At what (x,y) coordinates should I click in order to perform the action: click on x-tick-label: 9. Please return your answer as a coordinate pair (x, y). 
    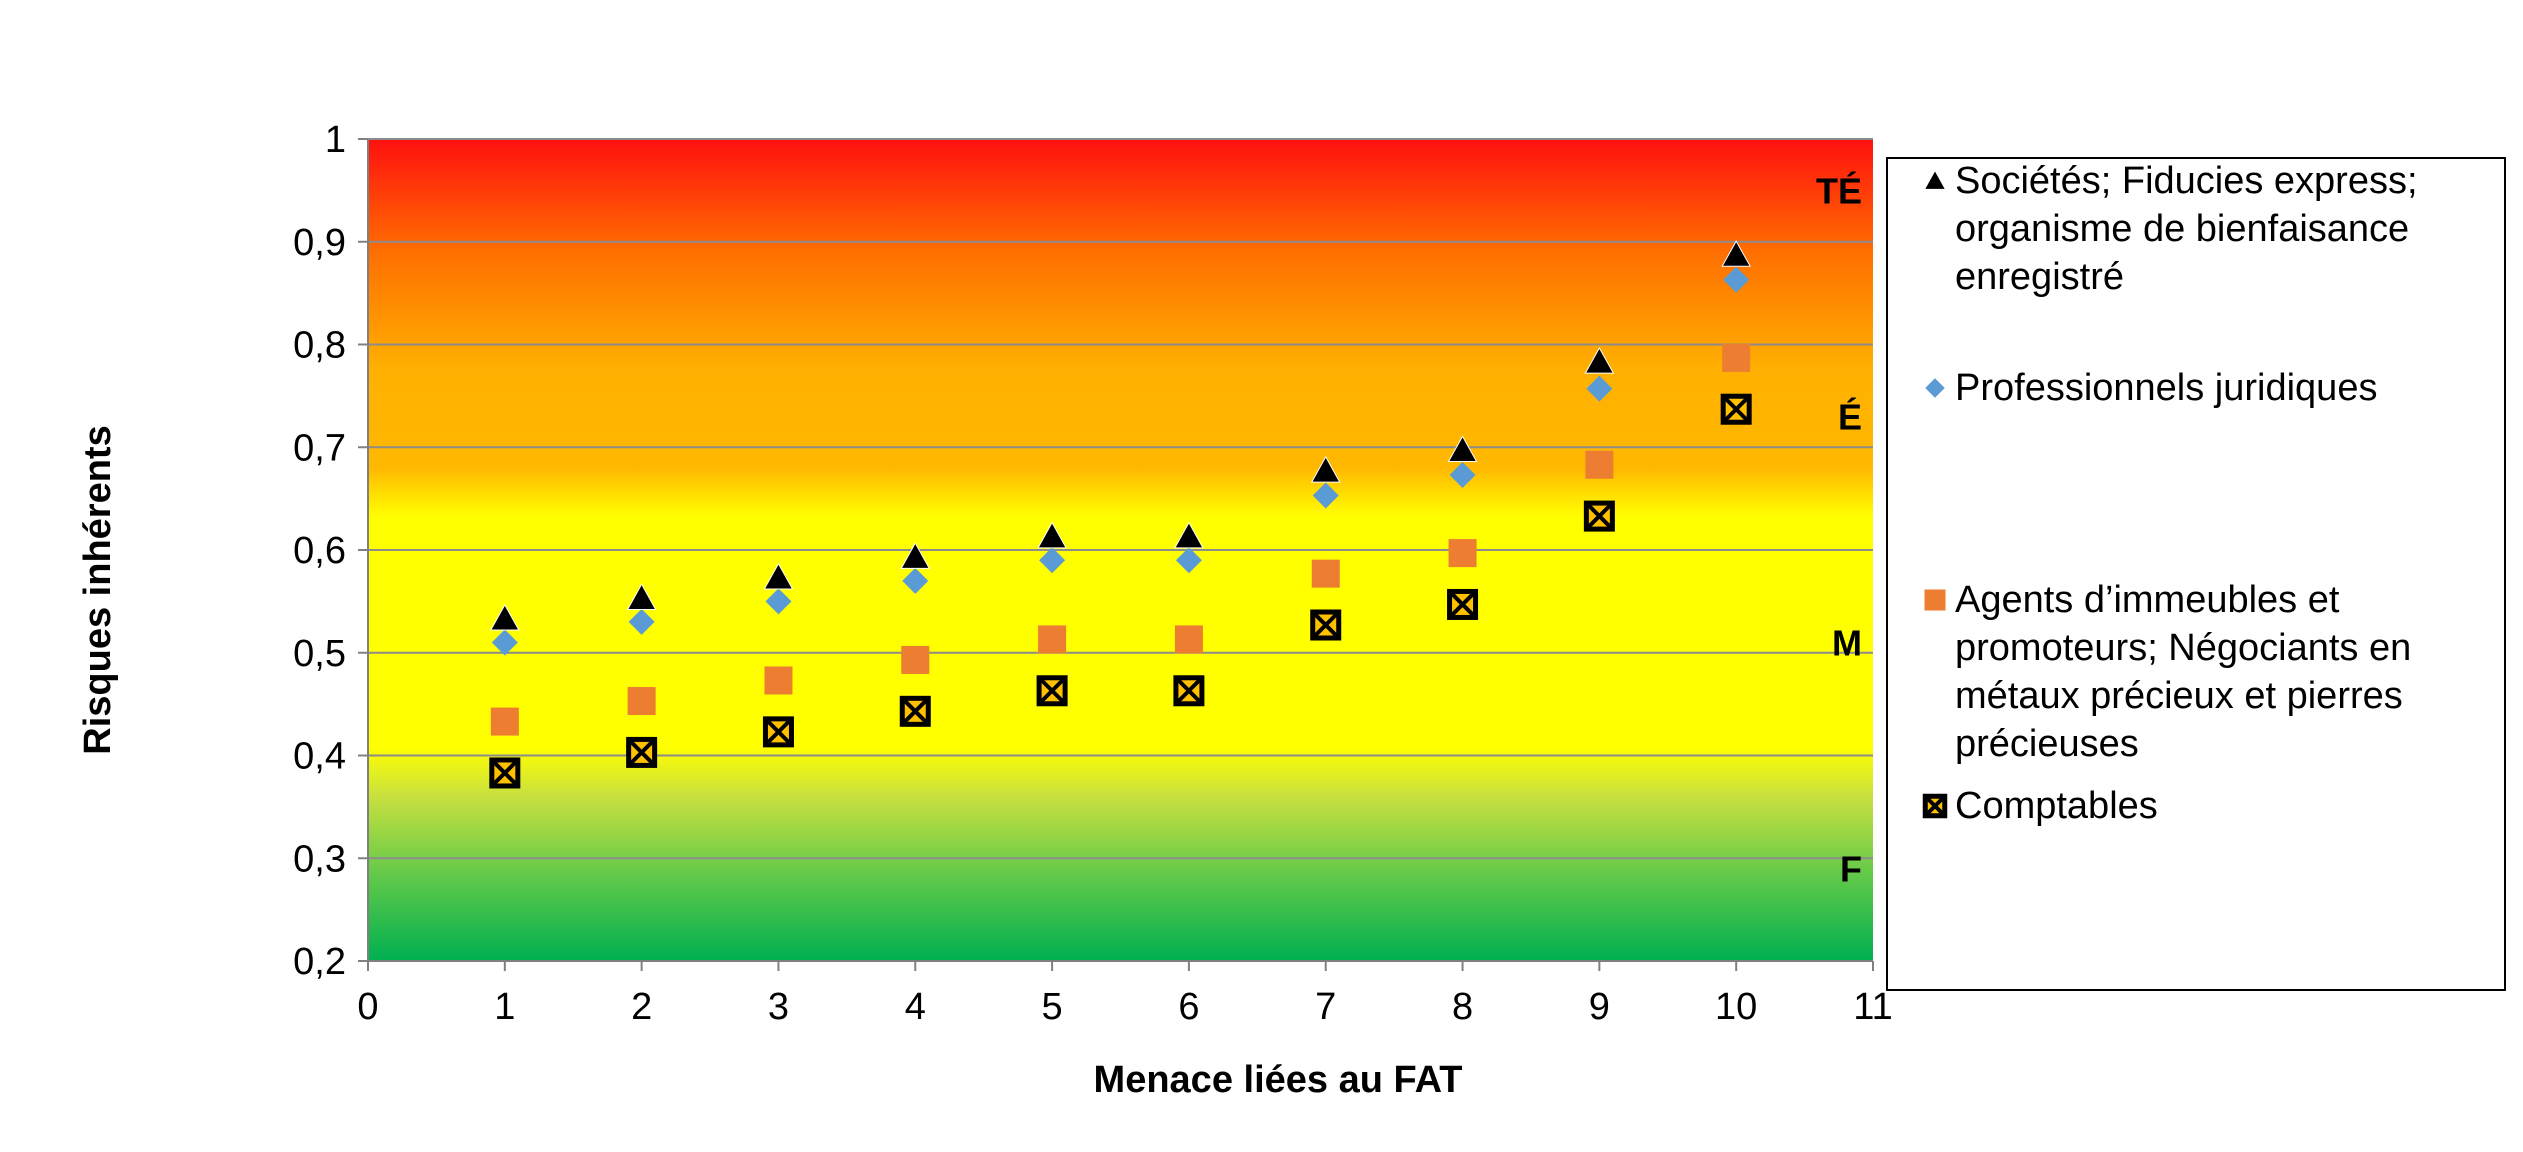
    Looking at the image, I should click on (1599, 1007).